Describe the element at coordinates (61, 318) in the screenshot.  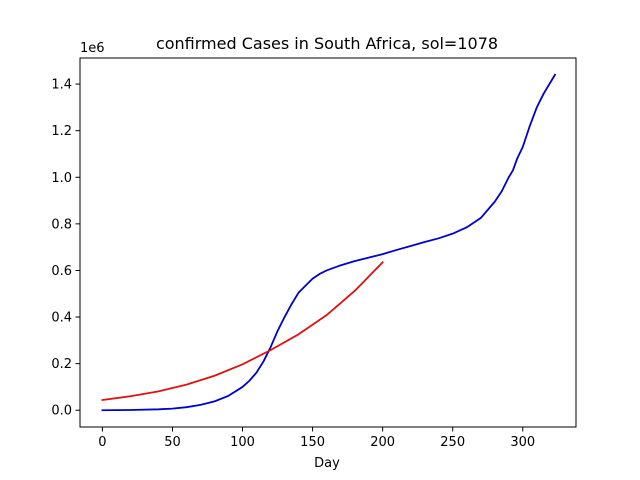
I see `y-tick-label: 0.4` at that location.